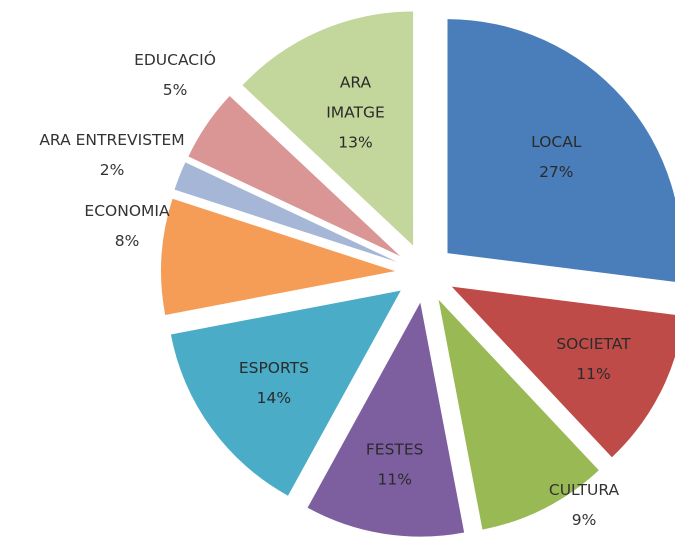 This screenshot has height=547, width=675. Describe the element at coordinates (127, 241) in the screenshot. I see `pie-label-value: 8%` at that location.